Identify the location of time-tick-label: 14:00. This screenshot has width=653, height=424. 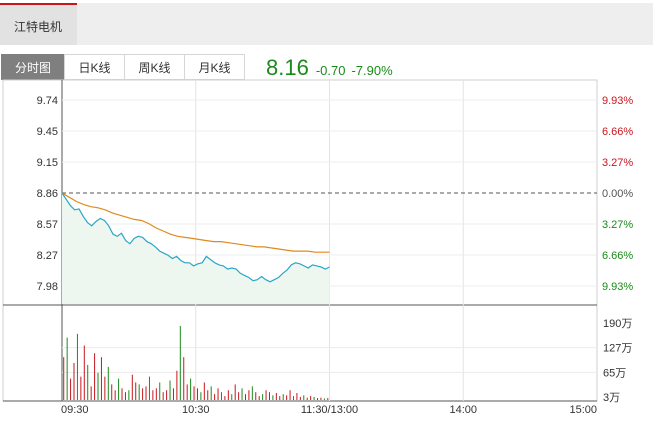
(463, 410).